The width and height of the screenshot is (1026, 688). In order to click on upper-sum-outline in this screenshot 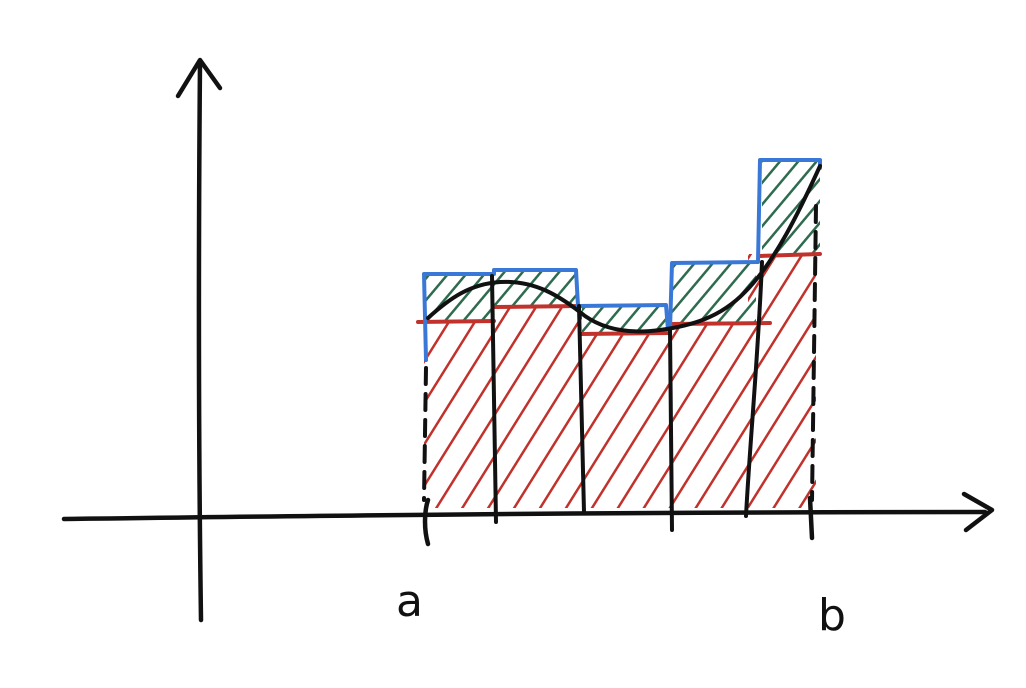, I will do `click(622, 260)`.